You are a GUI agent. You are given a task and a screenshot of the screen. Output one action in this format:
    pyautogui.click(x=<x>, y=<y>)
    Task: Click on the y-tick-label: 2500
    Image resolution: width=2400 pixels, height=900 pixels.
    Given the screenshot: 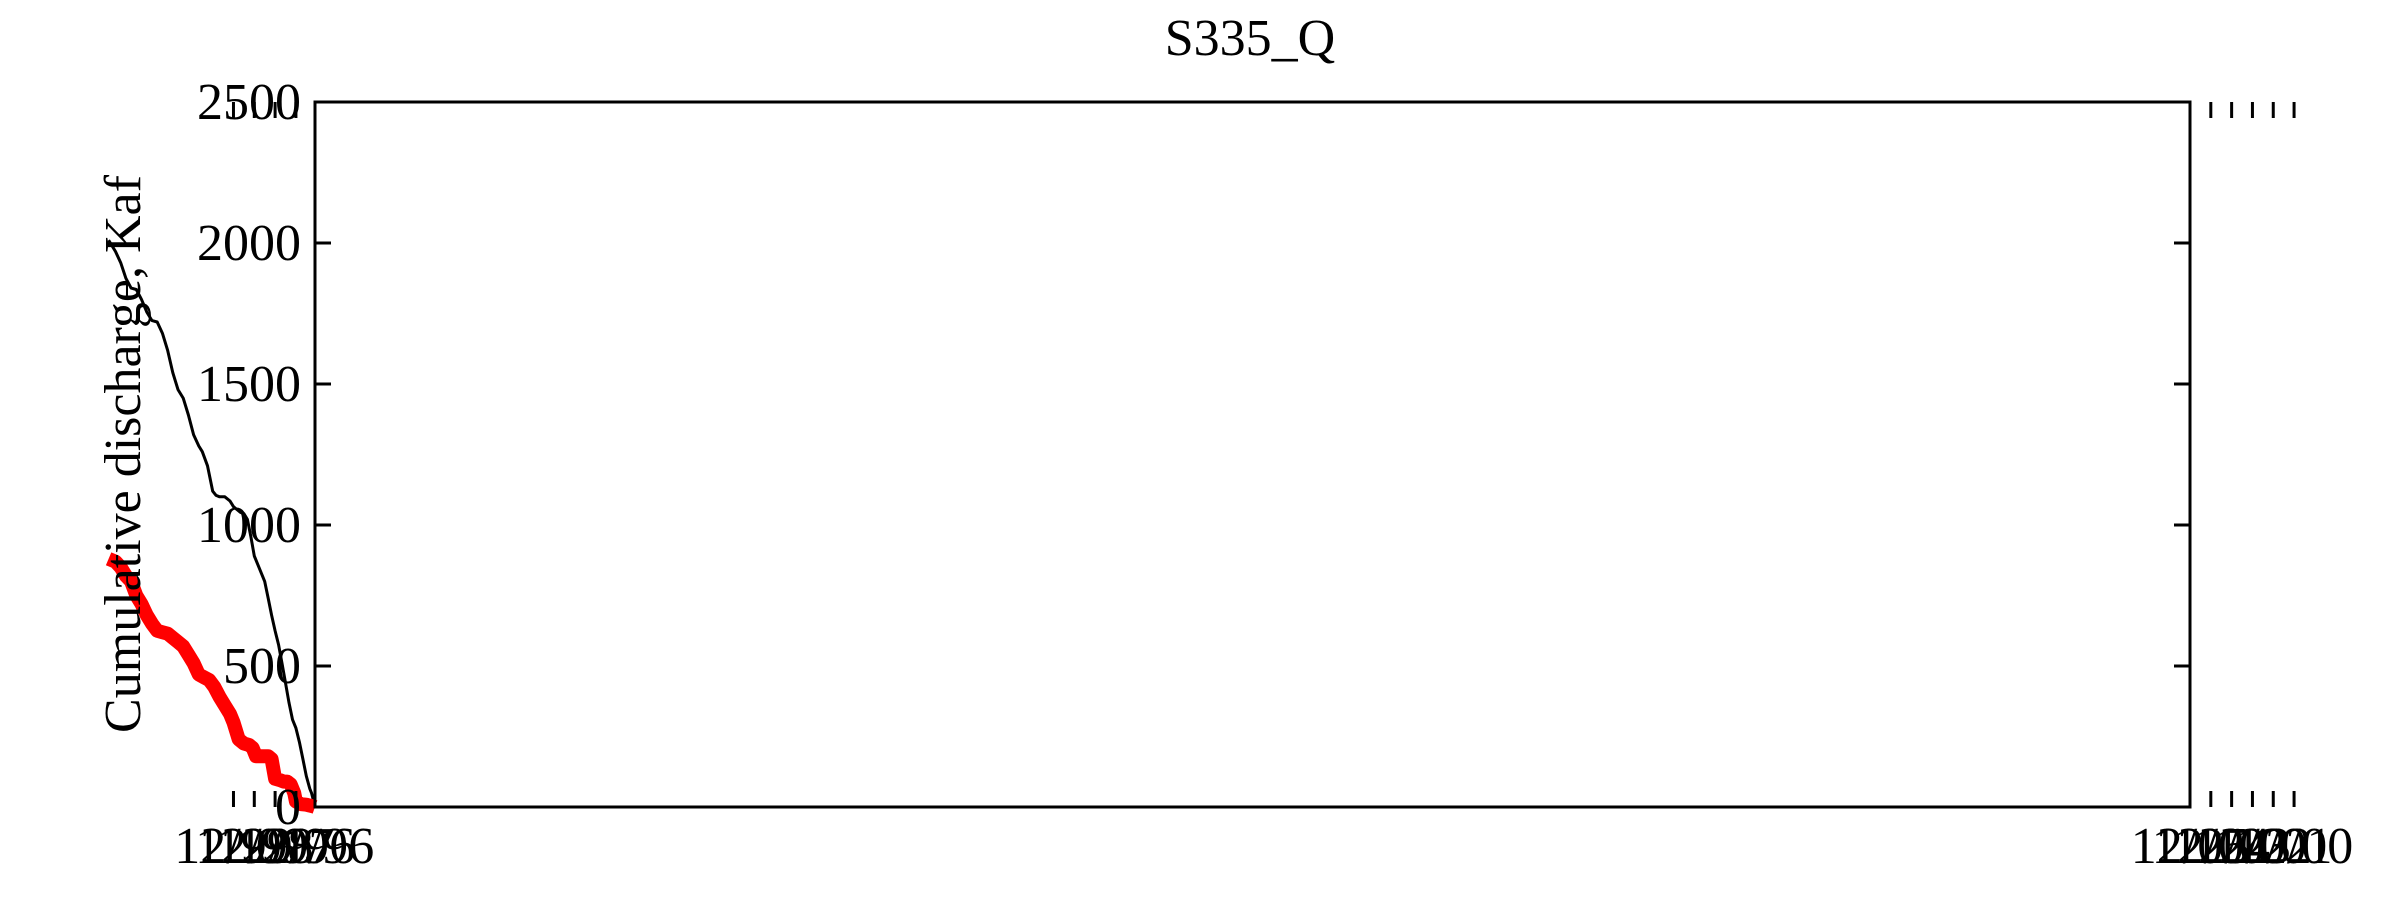 What is the action you would take?
    pyautogui.click(x=249, y=102)
    